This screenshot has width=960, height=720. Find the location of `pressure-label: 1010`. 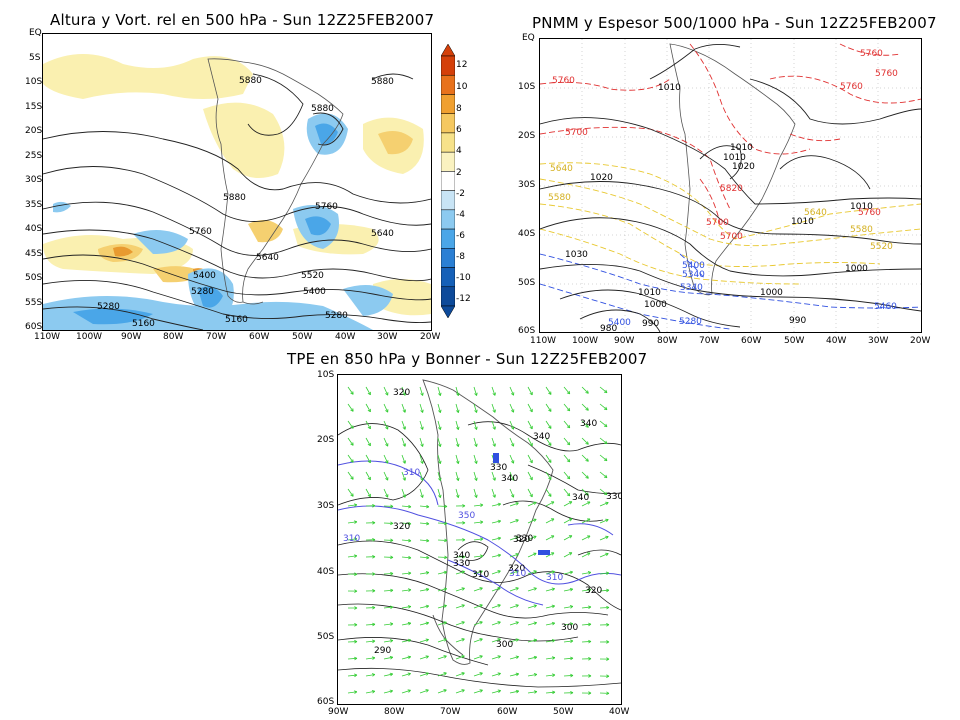

pressure-label: 1010 is located at coordinates (649, 293).